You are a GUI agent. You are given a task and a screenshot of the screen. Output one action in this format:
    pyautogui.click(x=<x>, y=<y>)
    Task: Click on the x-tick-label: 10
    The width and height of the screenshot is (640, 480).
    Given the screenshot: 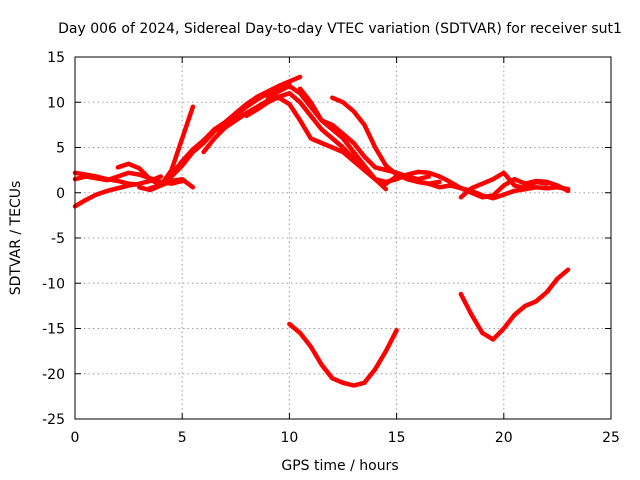 What is the action you would take?
    pyautogui.click(x=289, y=438)
    